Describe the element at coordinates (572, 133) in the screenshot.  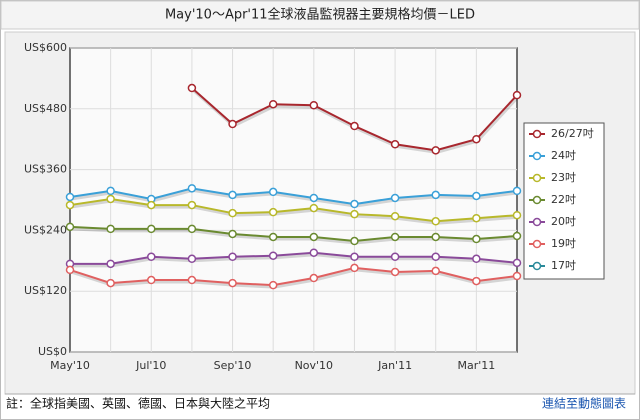
I see `legend-label: 26/27吋` at that location.